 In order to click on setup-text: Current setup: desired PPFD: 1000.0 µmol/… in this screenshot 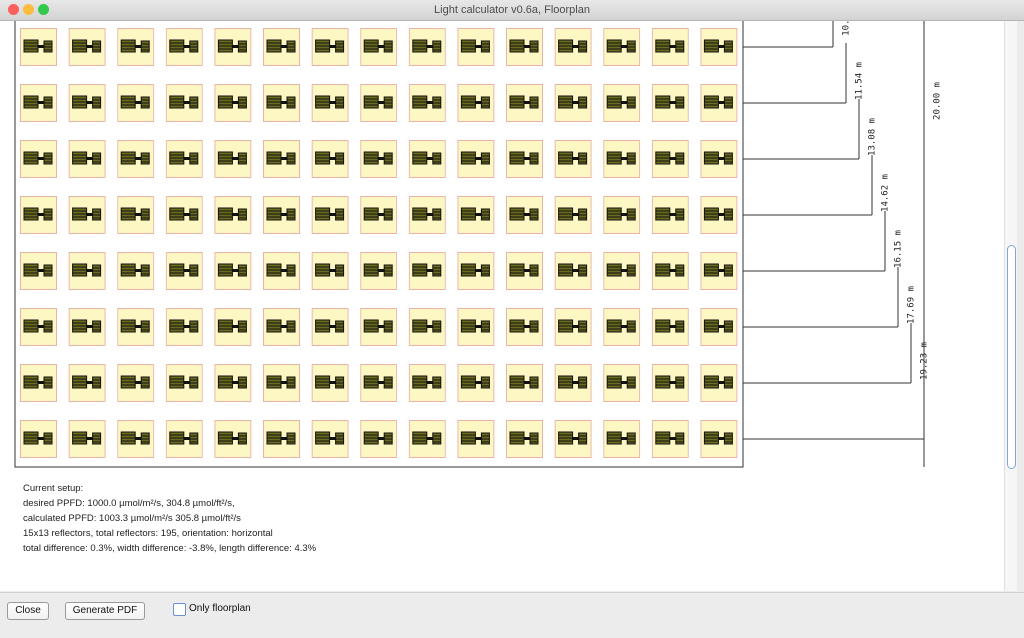, I will do `click(169, 518)`.